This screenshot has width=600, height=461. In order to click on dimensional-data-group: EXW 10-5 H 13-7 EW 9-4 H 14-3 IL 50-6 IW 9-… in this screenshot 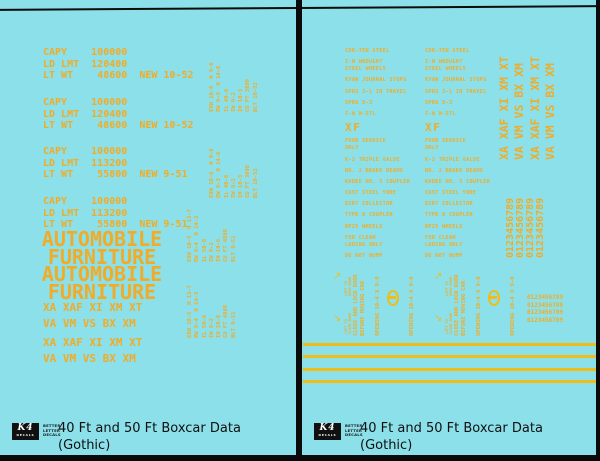, I will do `click(212, 235)`.